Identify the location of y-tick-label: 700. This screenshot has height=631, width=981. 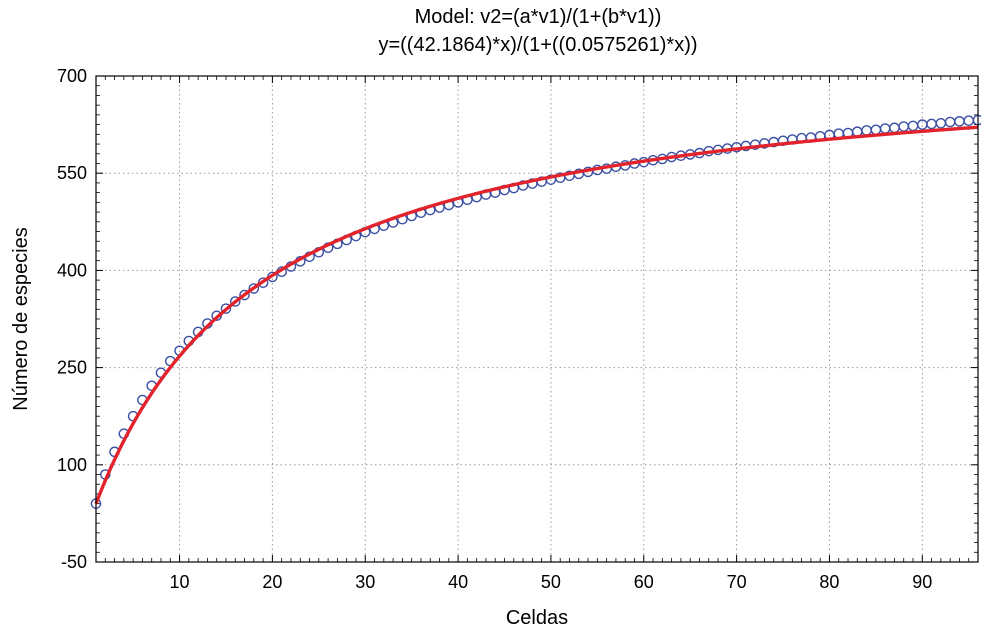
(72, 76).